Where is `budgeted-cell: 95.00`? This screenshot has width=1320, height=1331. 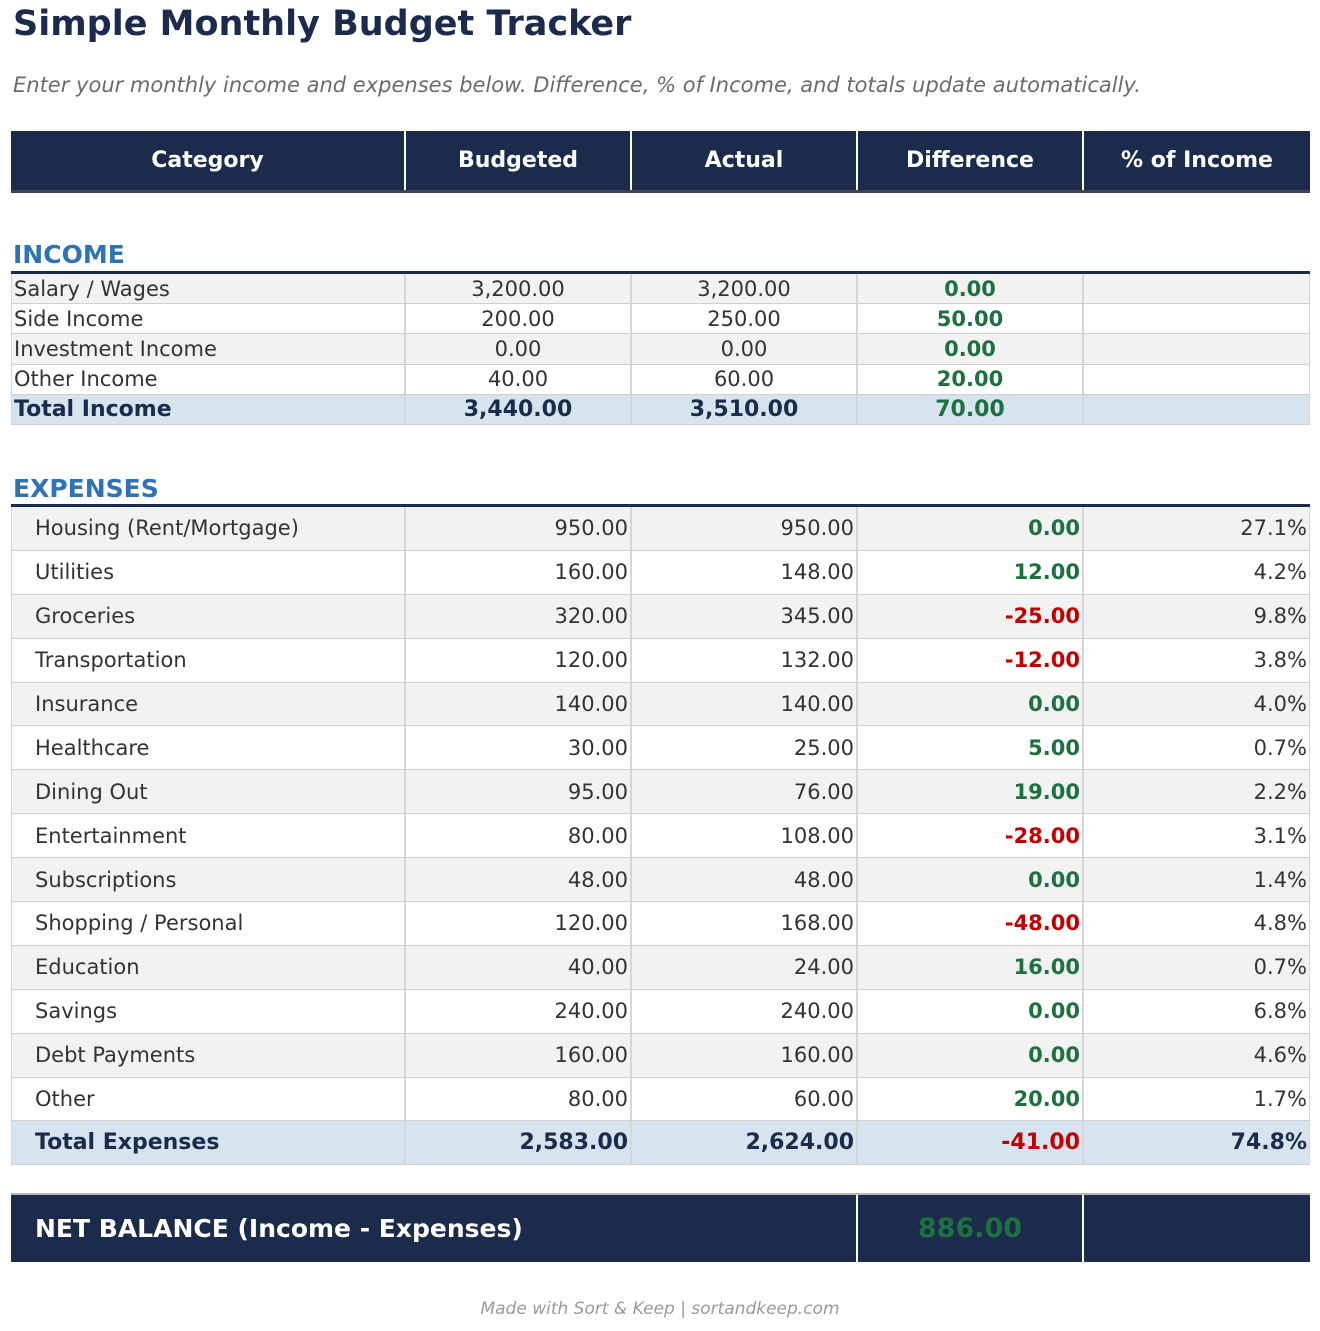 budgeted-cell: 95.00 is located at coordinates (519, 792).